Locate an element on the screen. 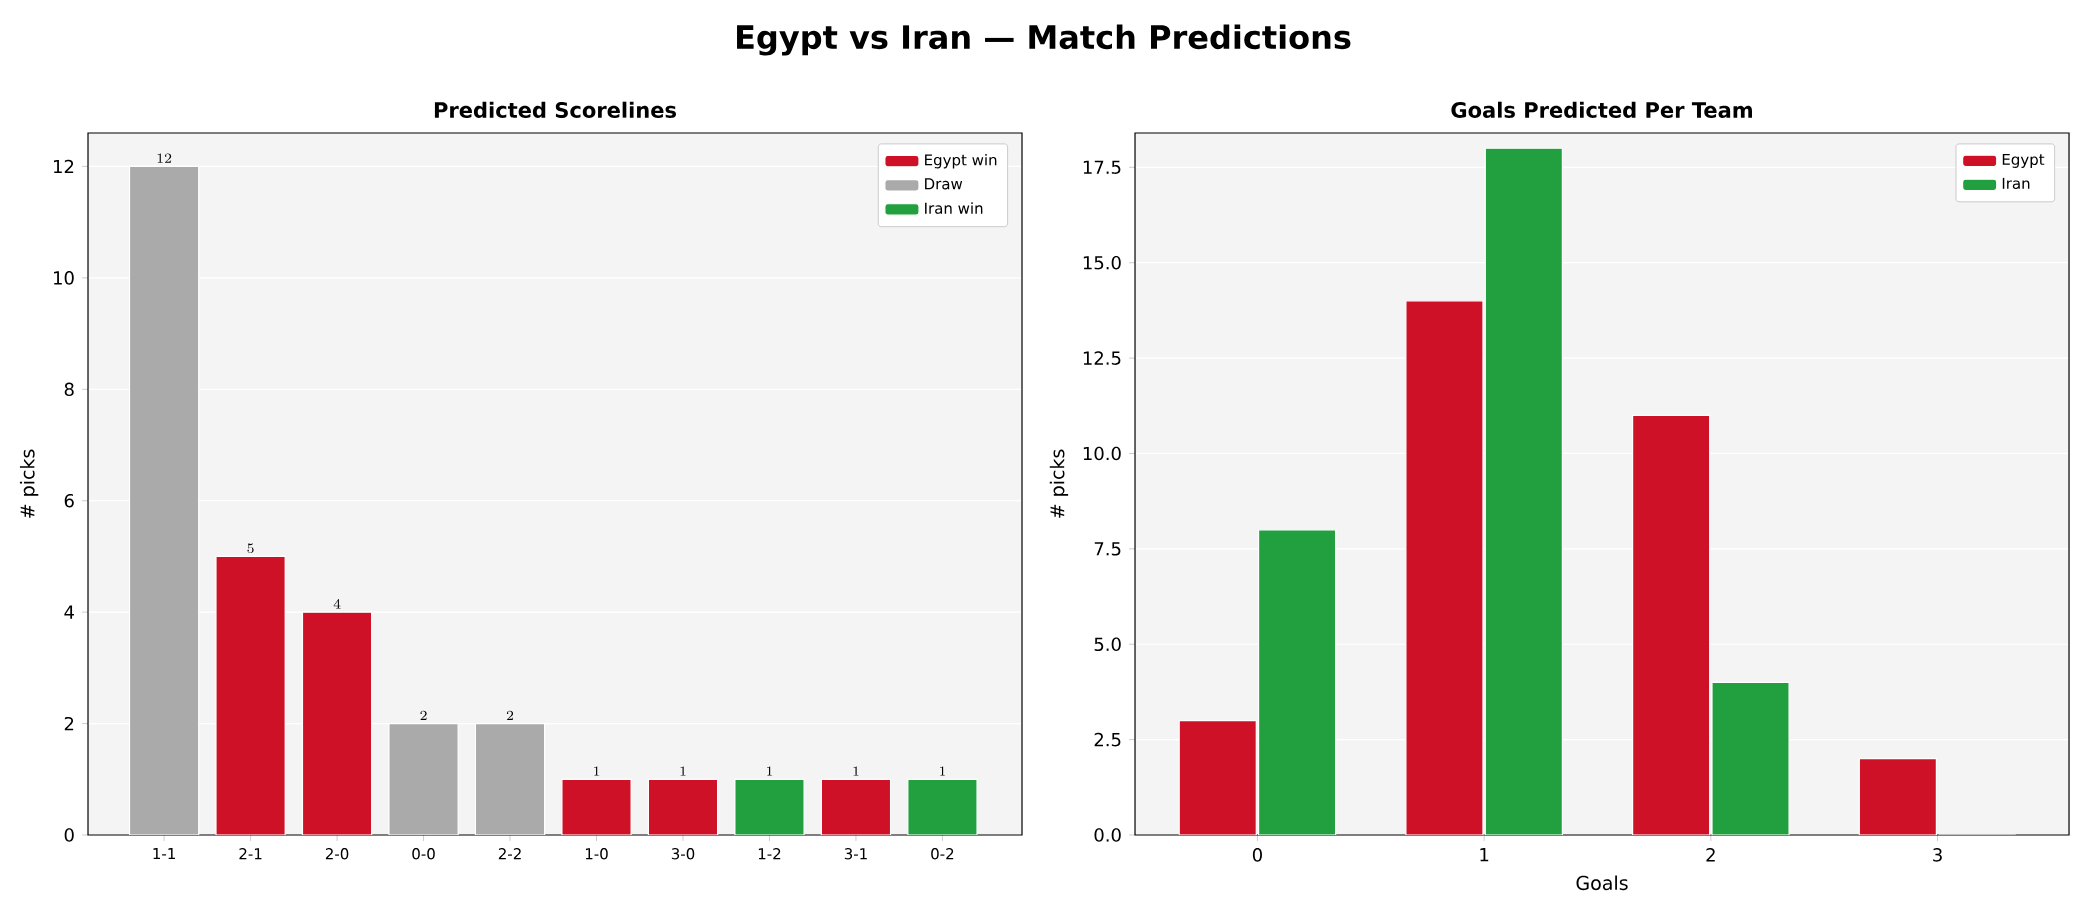 The width and height of the screenshot is (2086, 916). x-tick-label: 1-0 is located at coordinates (596, 854).